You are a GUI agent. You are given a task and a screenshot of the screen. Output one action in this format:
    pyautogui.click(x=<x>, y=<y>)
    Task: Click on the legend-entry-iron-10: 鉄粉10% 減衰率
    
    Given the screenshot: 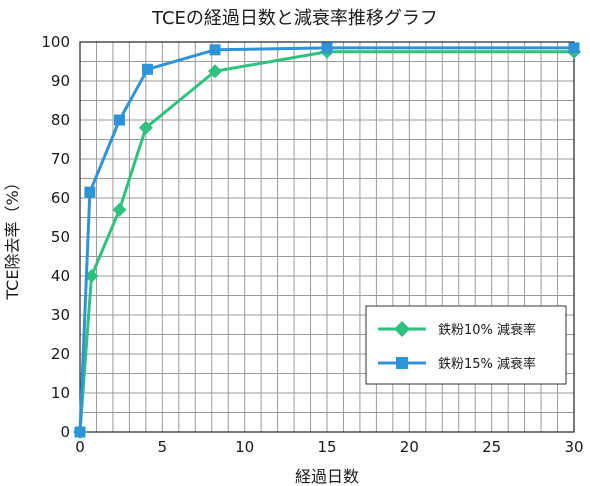 What is the action you would take?
    pyautogui.click(x=457, y=329)
    